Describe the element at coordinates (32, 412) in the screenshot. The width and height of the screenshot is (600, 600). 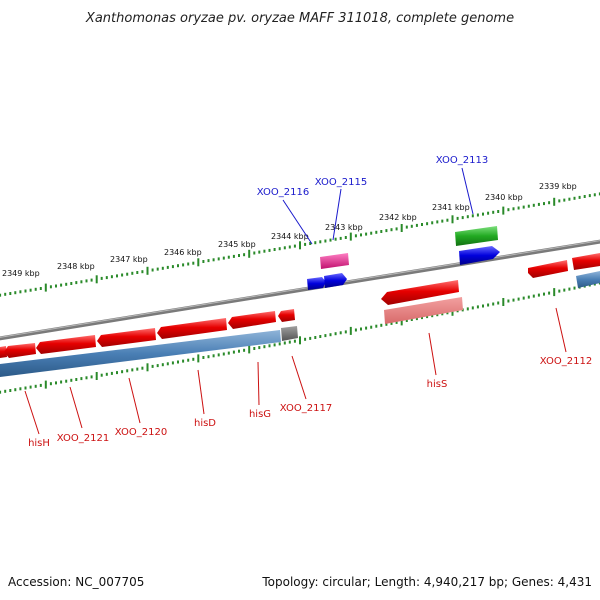
I see `leader-hish` at that location.